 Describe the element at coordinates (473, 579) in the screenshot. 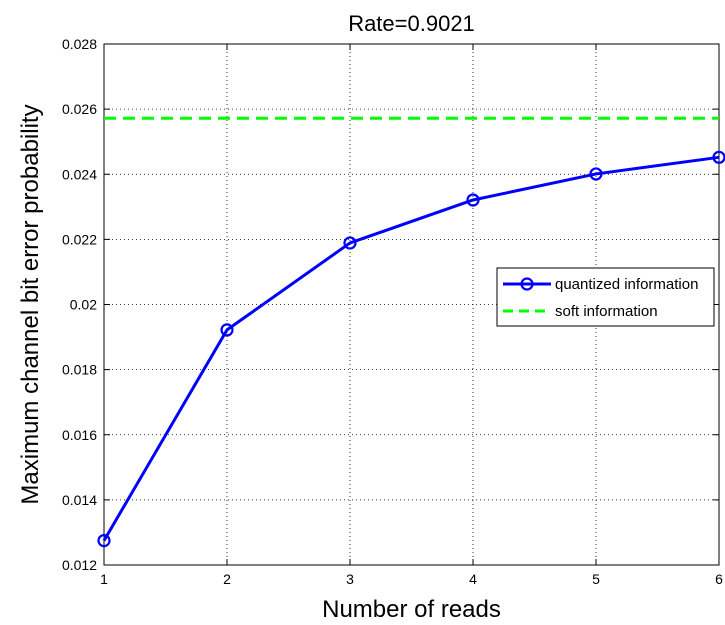

I see `x-tick-label: 4` at that location.